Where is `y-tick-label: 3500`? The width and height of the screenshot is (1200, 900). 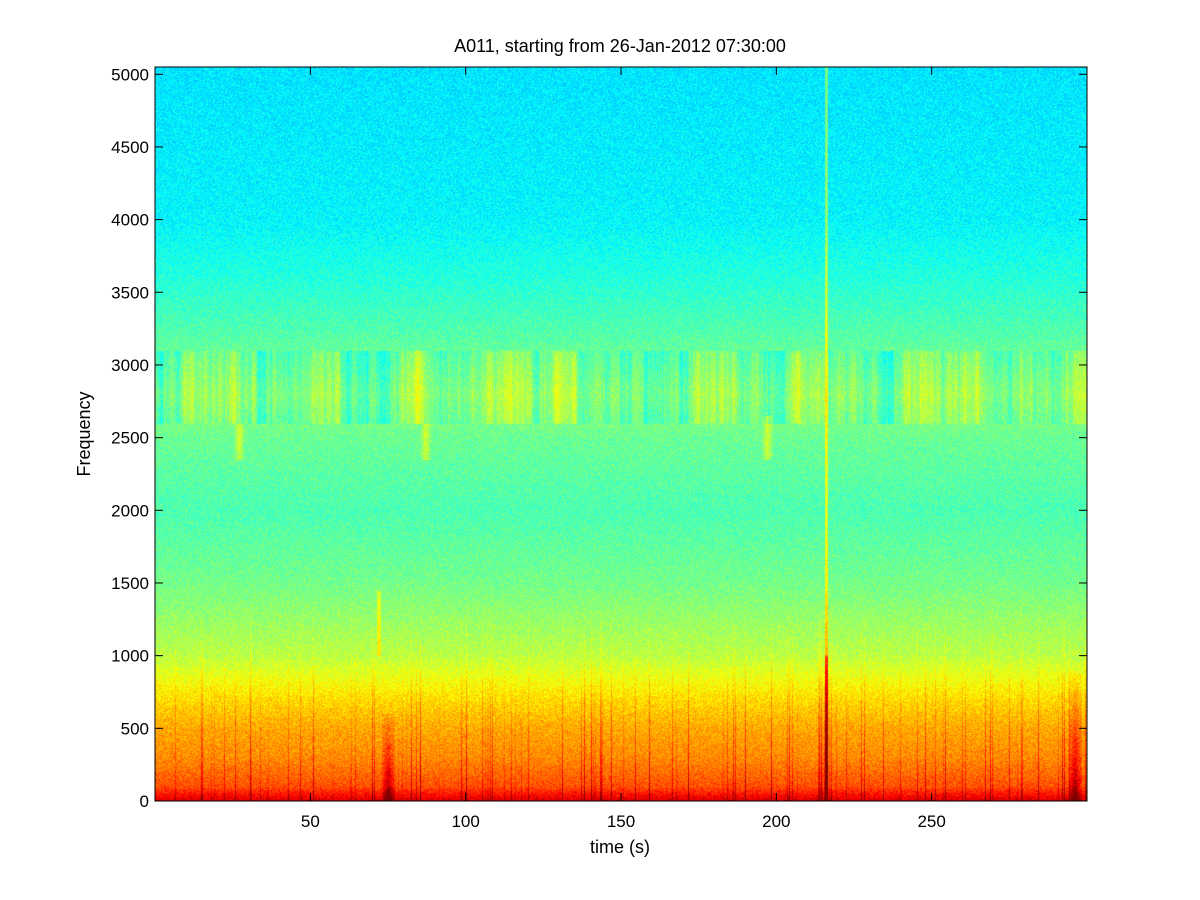
y-tick-label: 3500 is located at coordinates (130, 292).